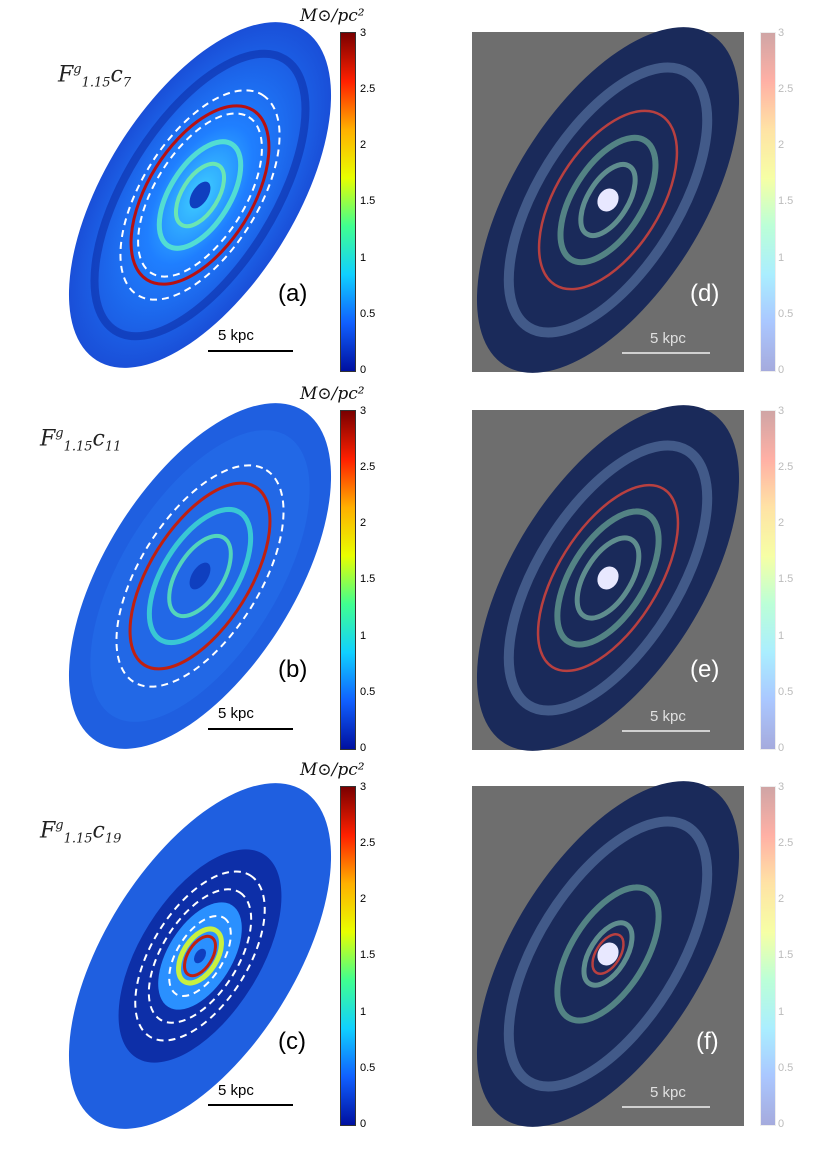 This screenshot has height=1170, width=830. What do you see at coordinates (368, 314) in the screenshot?
I see `colorbar-tick-a-0.5: 0.5` at bounding box center [368, 314].